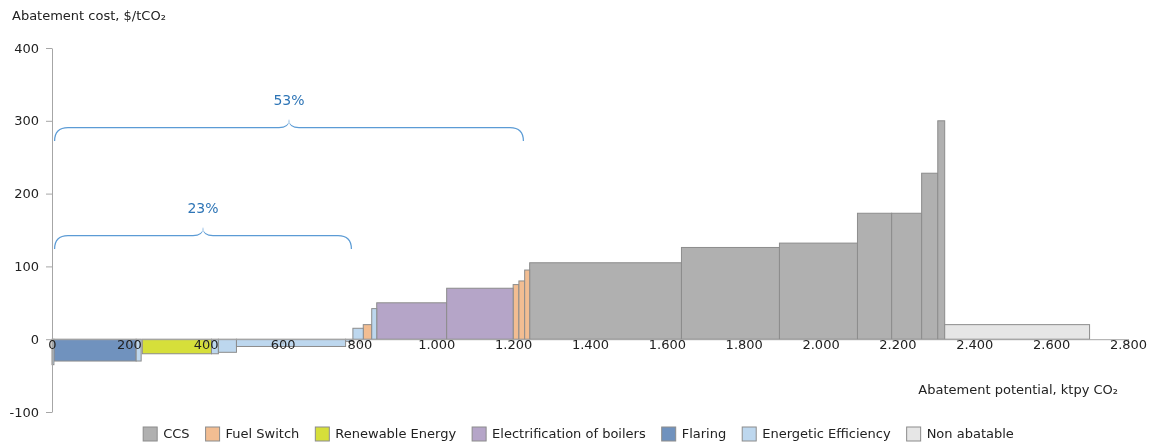 The width and height of the screenshot is (1157, 445). Describe the element at coordinates (744, 345) in the screenshot. I see `x-tick-label: 1.800` at that location.